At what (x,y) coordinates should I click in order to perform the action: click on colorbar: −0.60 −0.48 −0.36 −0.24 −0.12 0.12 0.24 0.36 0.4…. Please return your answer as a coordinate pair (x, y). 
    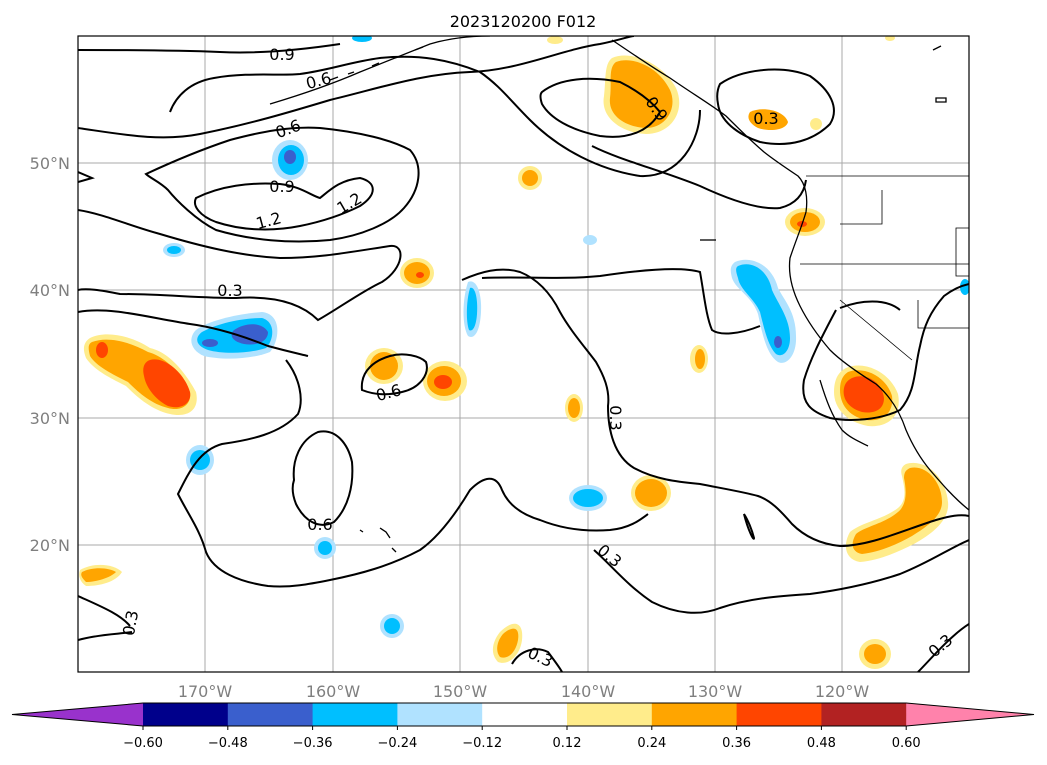
    Looking at the image, I should click on (523, 726).